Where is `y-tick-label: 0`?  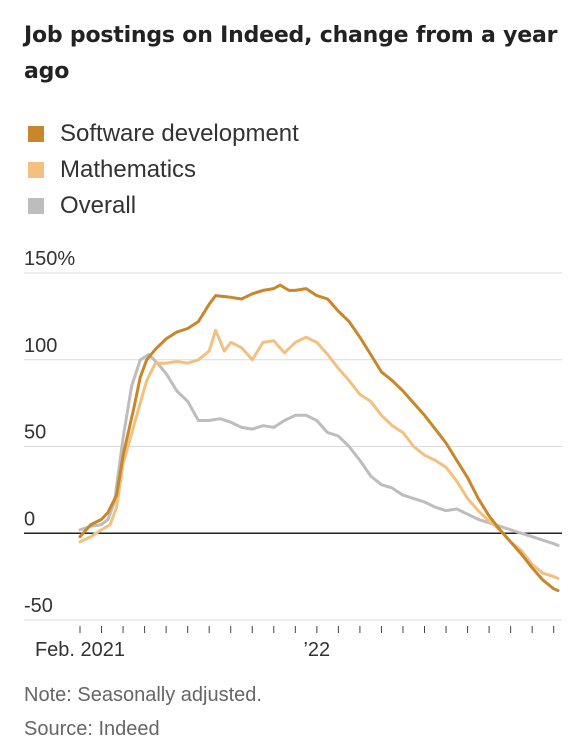
y-tick-label: 0 is located at coordinates (29, 519).